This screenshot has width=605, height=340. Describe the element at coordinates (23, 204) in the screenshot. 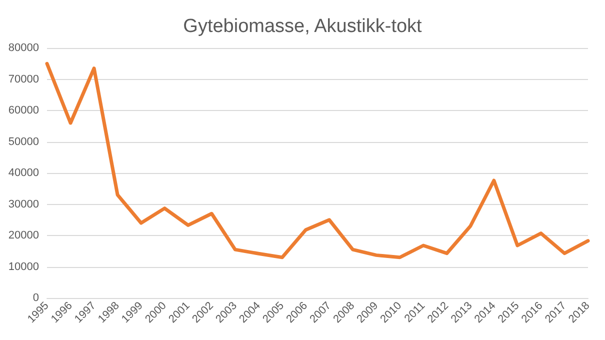

I see `y-tick-label: 30000` at that location.